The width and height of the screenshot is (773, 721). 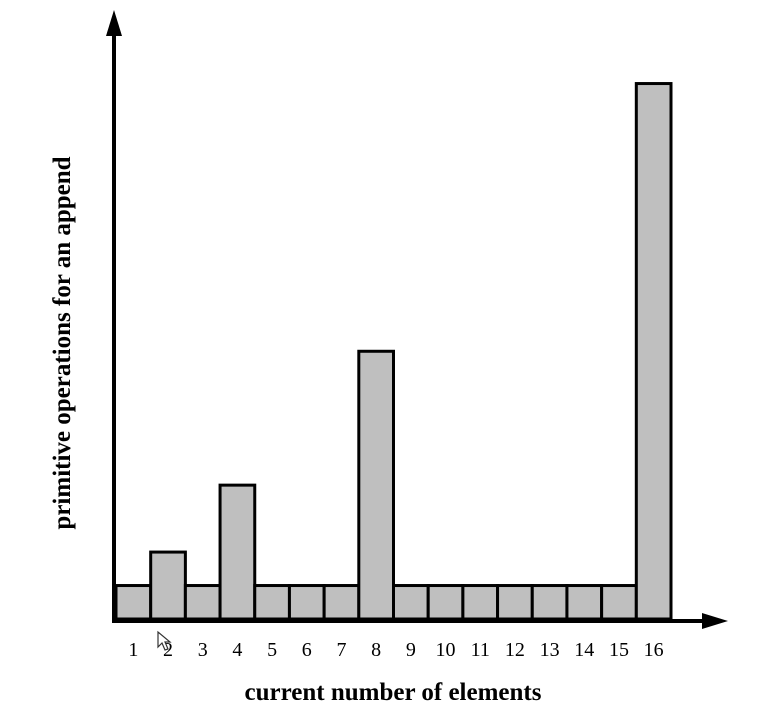 I want to click on x-axis-arrow-icon, so click(x=715, y=621).